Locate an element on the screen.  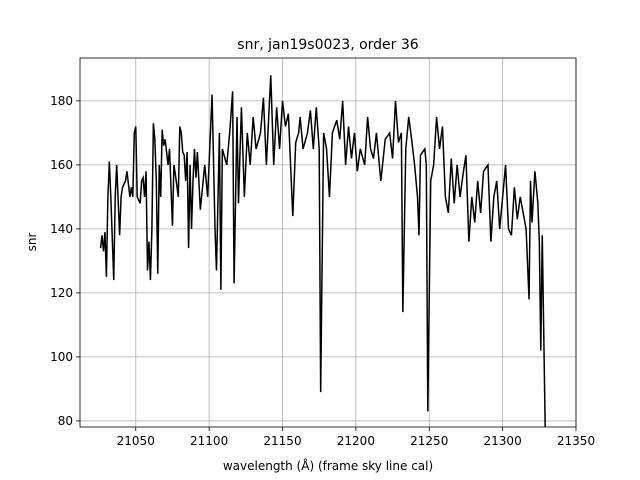
x-axis-label: wavelength (Å) (frame sky line cal) is located at coordinates (328, 465).